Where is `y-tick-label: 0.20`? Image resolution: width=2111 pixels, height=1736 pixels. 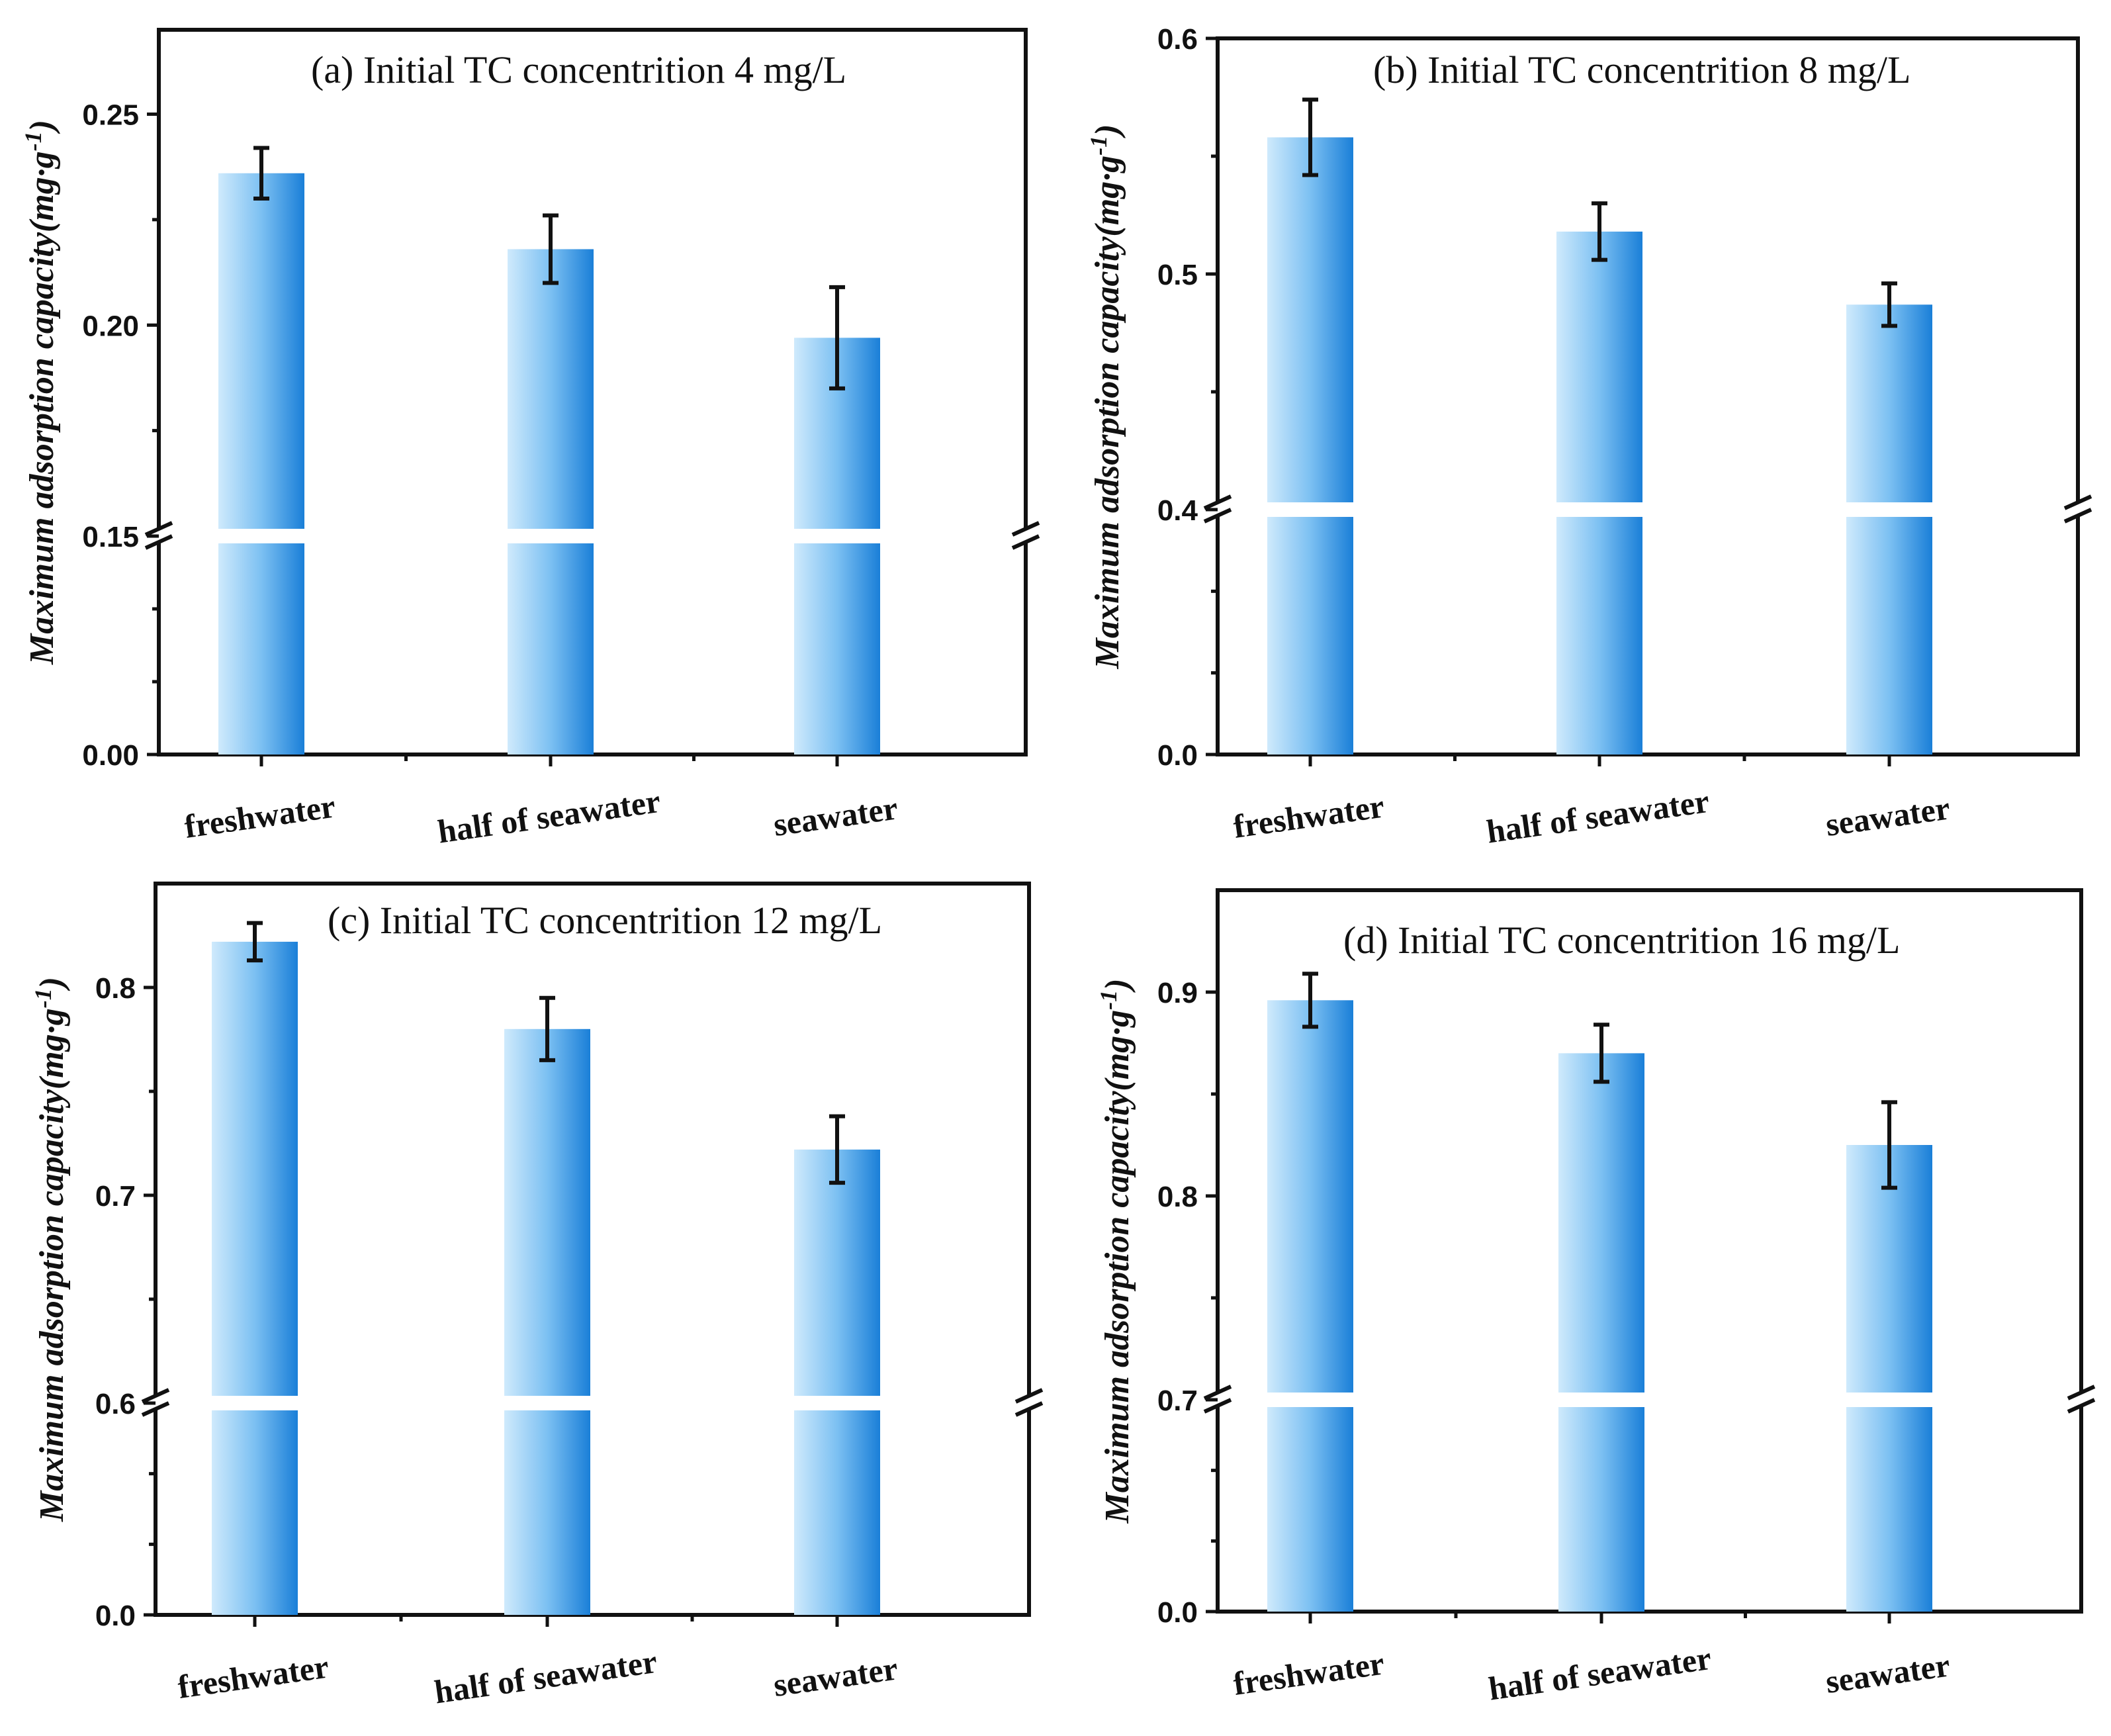
y-tick-label: 0.20 is located at coordinates (110, 326).